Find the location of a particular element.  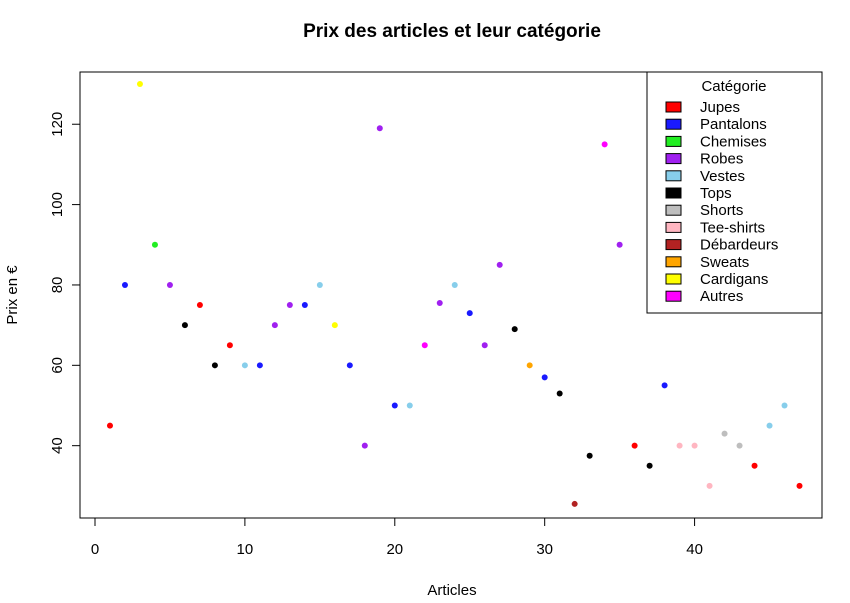

x-tick-label: 10 is located at coordinates (245, 549).